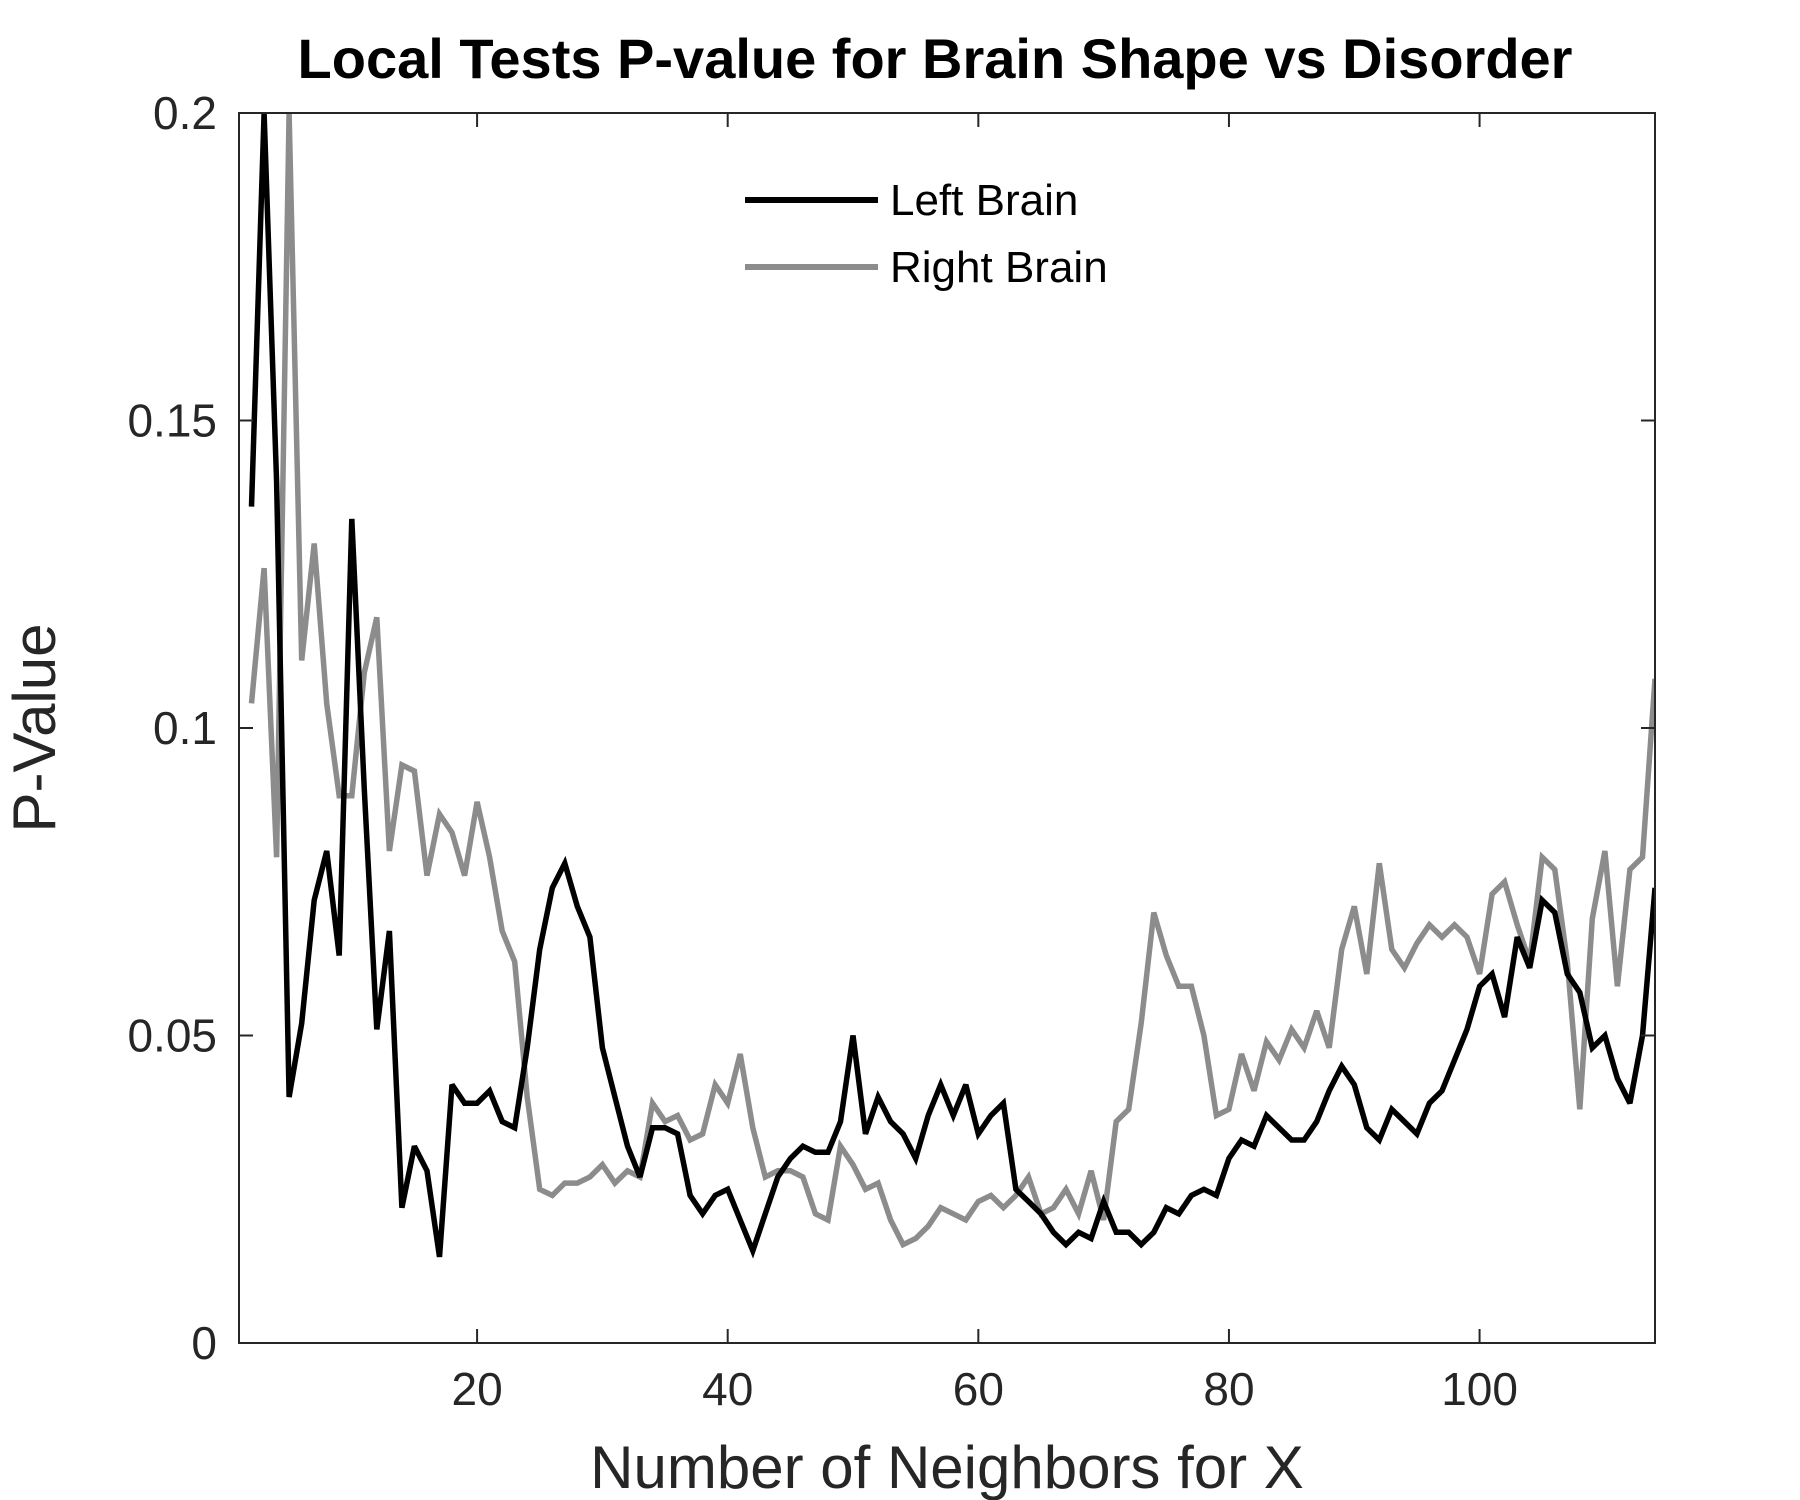  Describe the element at coordinates (204, 1343) in the screenshot. I see `y-tick-label: 0` at that location.